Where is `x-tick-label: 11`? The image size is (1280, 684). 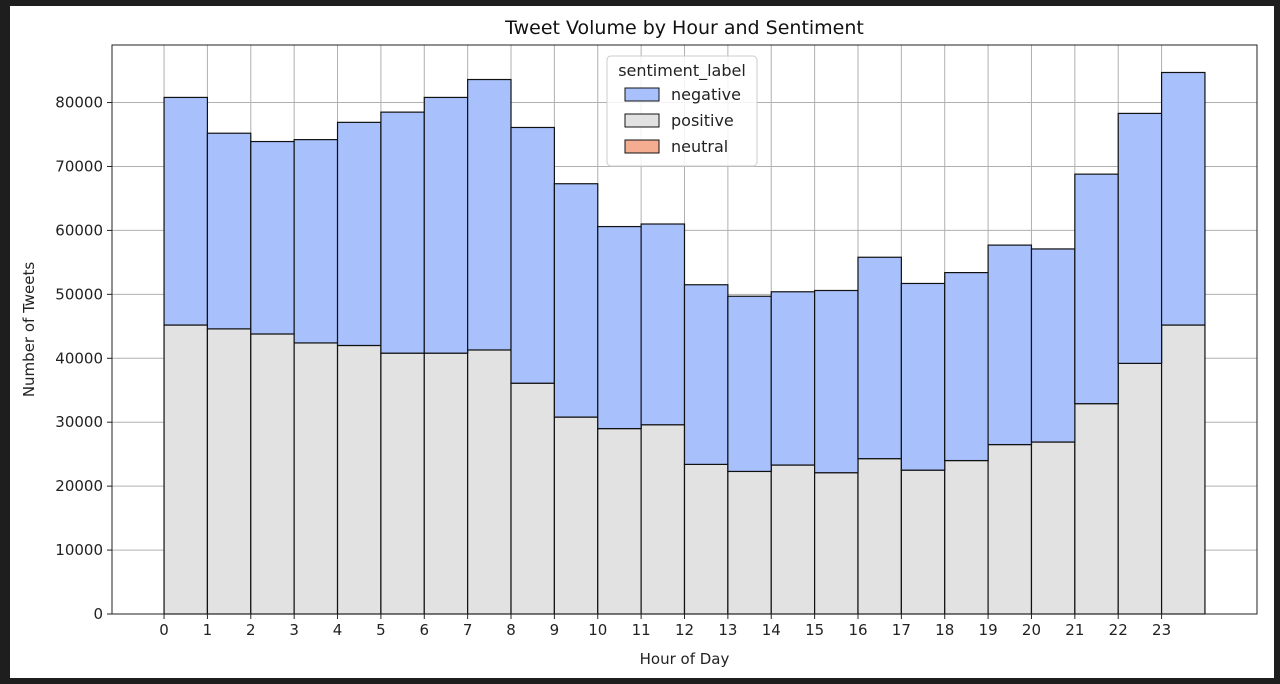 x-tick-label: 11 is located at coordinates (641, 630).